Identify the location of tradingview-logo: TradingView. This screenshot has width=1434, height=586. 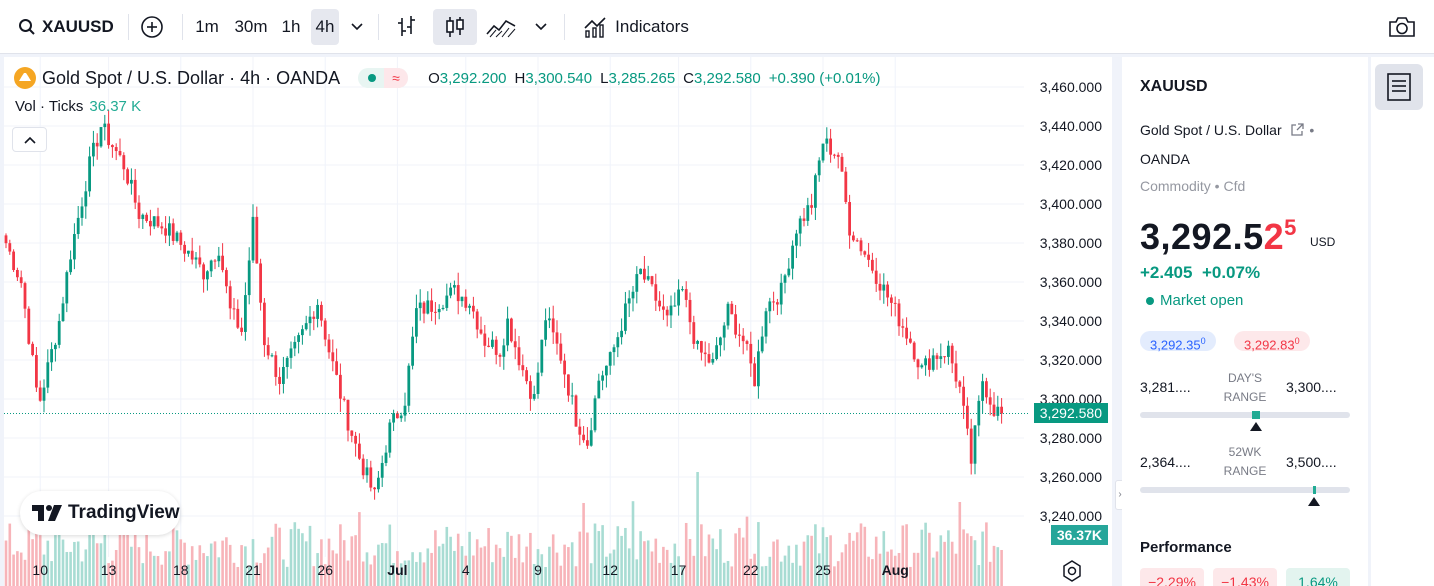
(100, 513).